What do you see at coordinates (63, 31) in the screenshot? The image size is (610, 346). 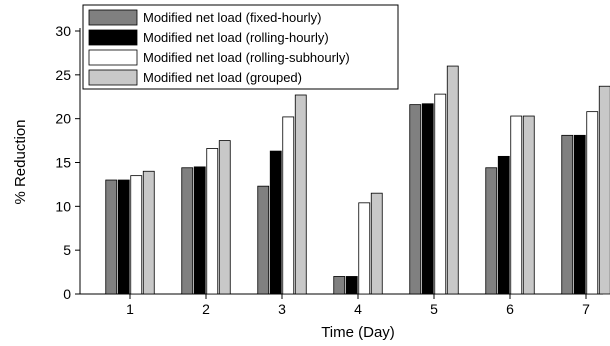 I see `y-tick-label: 30` at bounding box center [63, 31].